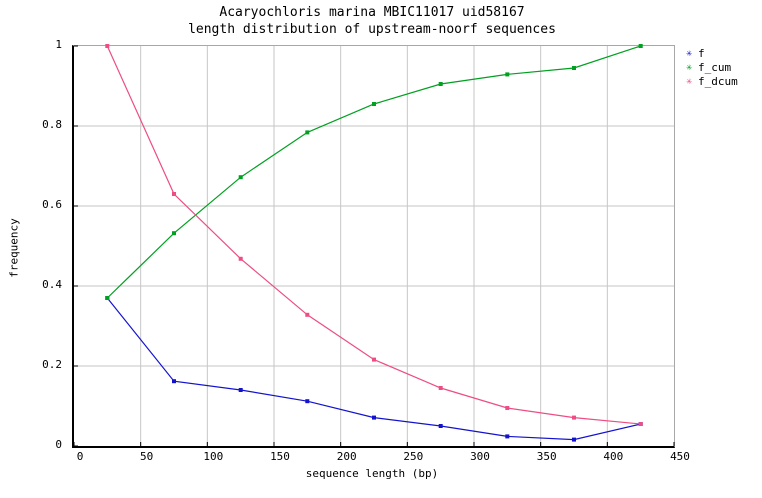  Describe the element at coordinates (710, 54) in the screenshot. I see `legend-item-f: ✳ f` at that location.